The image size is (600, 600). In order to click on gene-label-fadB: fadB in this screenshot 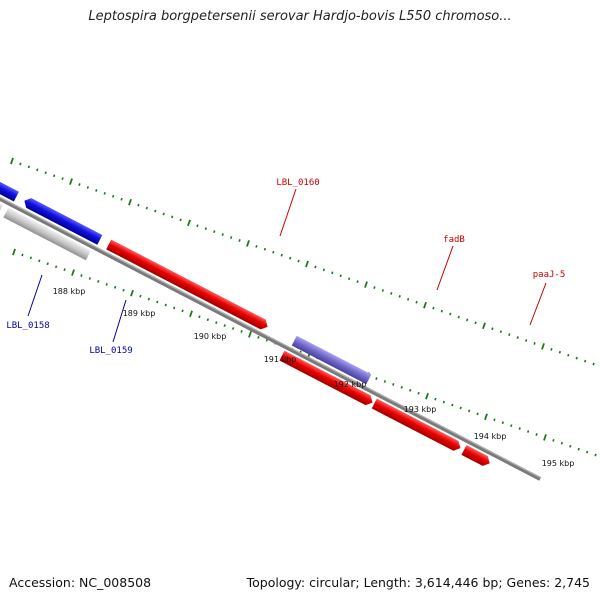, I will do `click(454, 240)`.